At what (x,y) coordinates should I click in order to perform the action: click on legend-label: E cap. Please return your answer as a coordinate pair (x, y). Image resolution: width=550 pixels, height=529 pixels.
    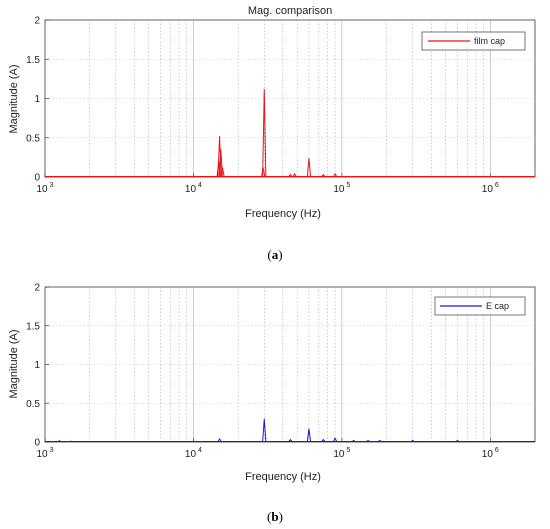
    Looking at the image, I should click on (497, 306).